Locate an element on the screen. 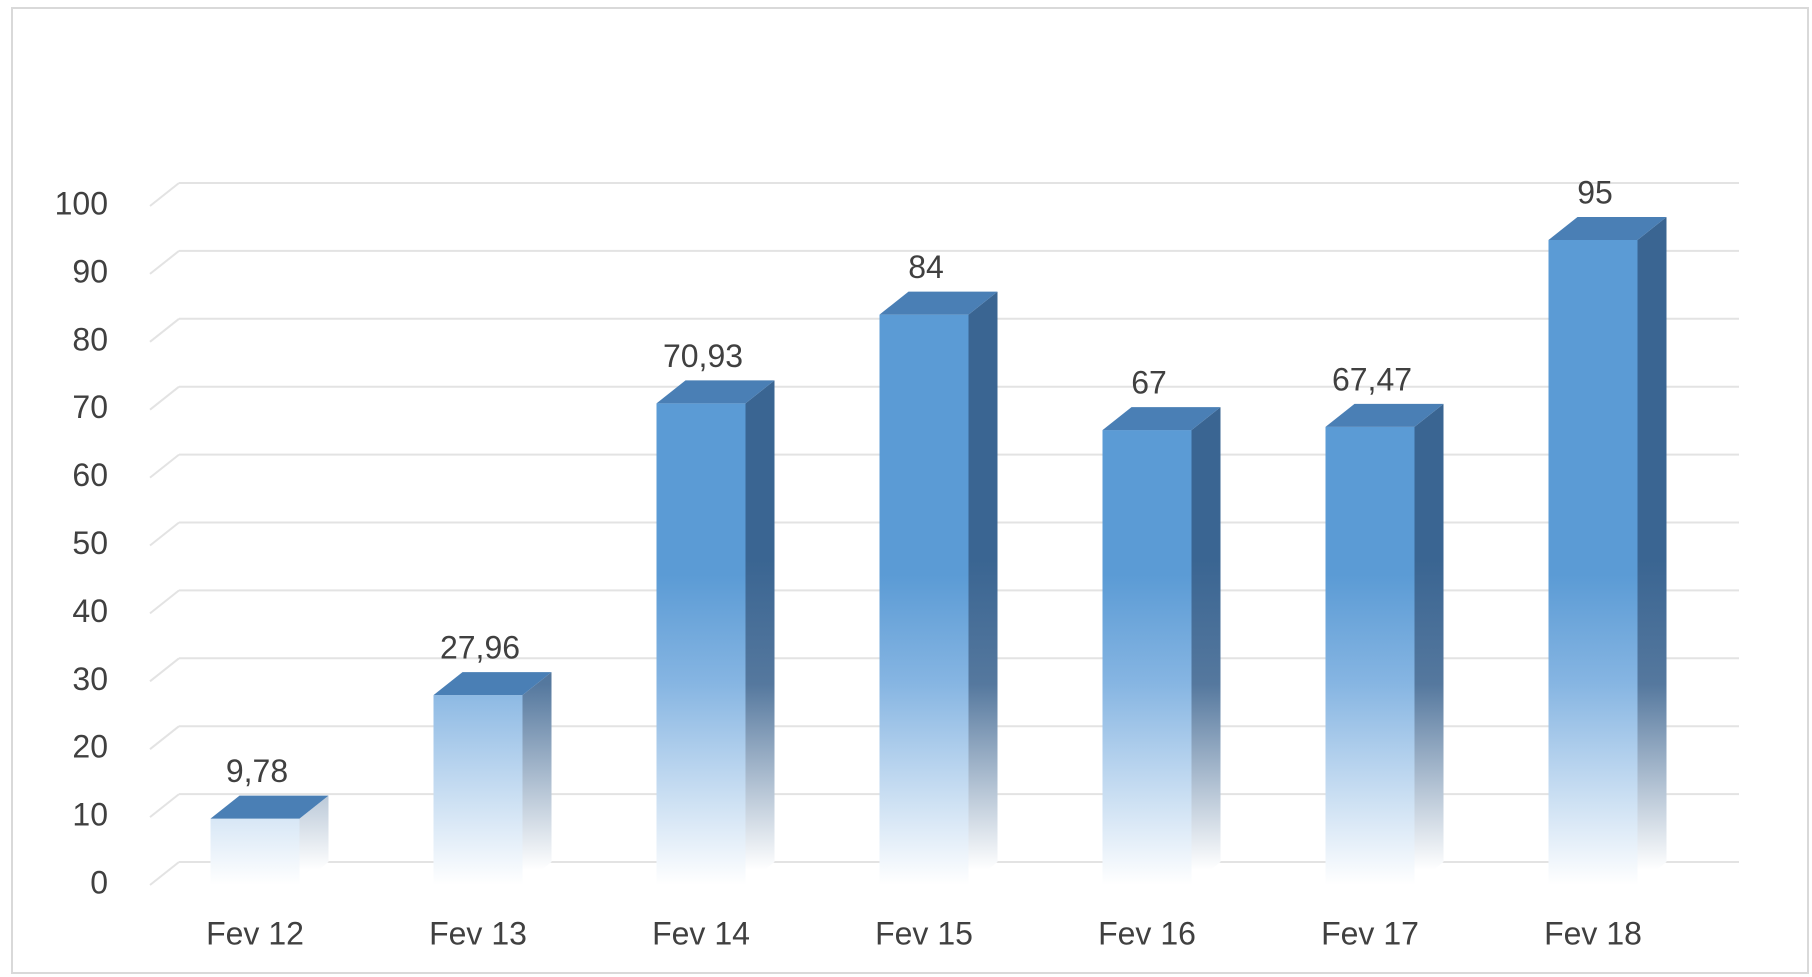 The height and width of the screenshot is (977, 1812). value-label: 67 is located at coordinates (1149, 383).